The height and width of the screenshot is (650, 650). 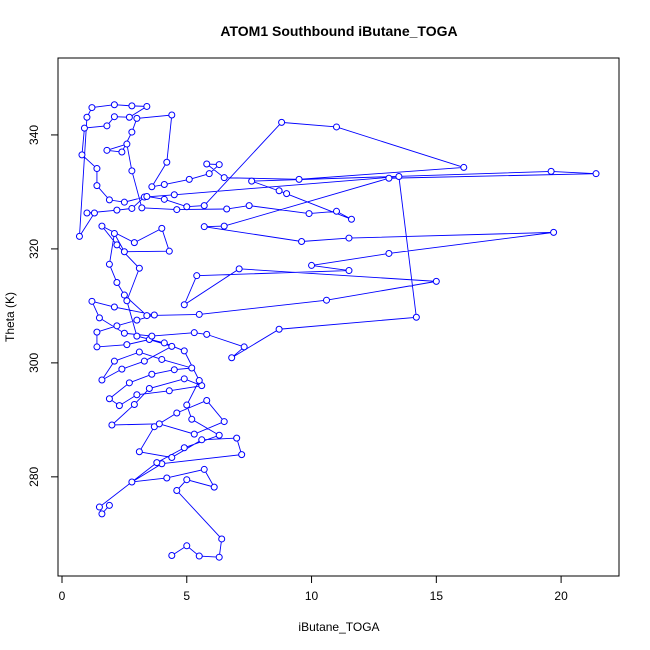 I want to click on x-tick-label: 5, so click(x=186, y=596).